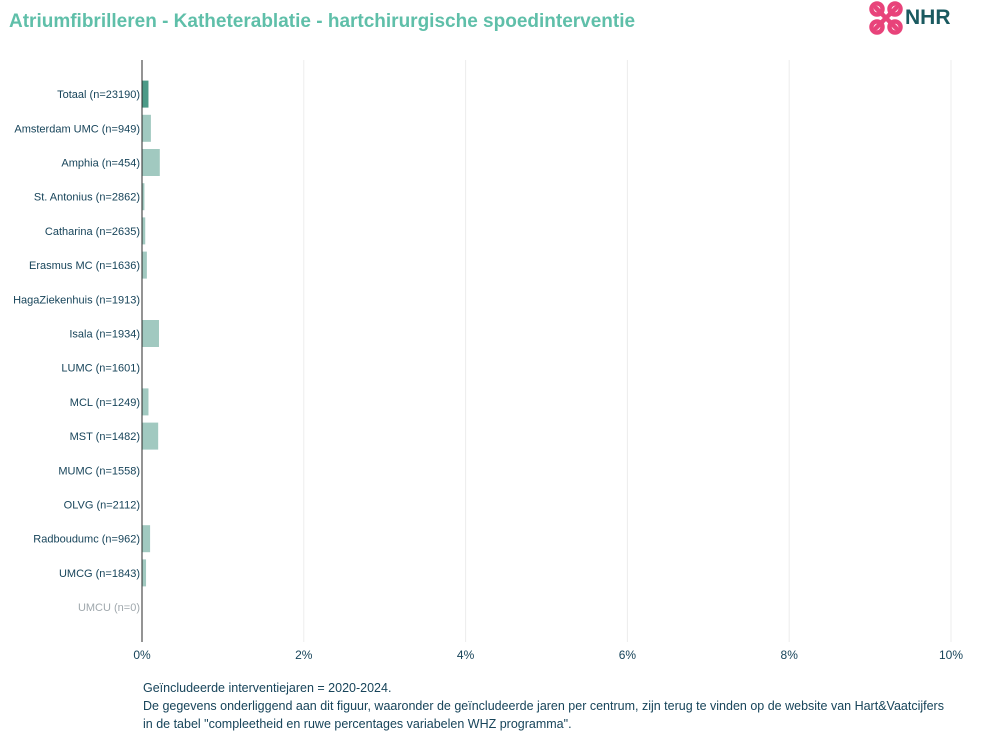 The image size is (992, 744). I want to click on x-tick-label: 8%, so click(790, 655).